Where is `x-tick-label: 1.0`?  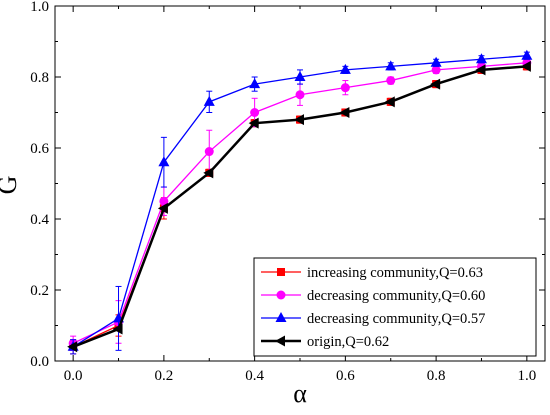 x-tick-label: 1.0 is located at coordinates (526, 376).